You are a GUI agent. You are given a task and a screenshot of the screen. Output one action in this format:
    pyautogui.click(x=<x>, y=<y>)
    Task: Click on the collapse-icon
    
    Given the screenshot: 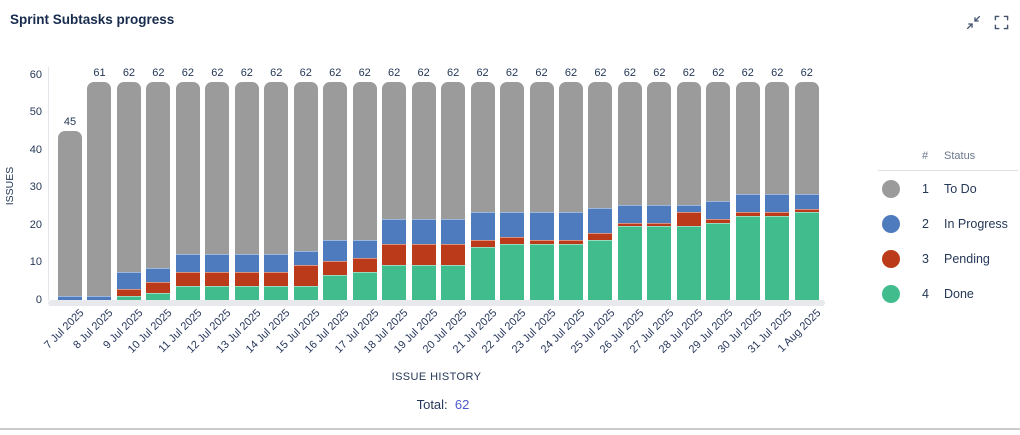 What is the action you would take?
    pyautogui.click(x=973, y=22)
    